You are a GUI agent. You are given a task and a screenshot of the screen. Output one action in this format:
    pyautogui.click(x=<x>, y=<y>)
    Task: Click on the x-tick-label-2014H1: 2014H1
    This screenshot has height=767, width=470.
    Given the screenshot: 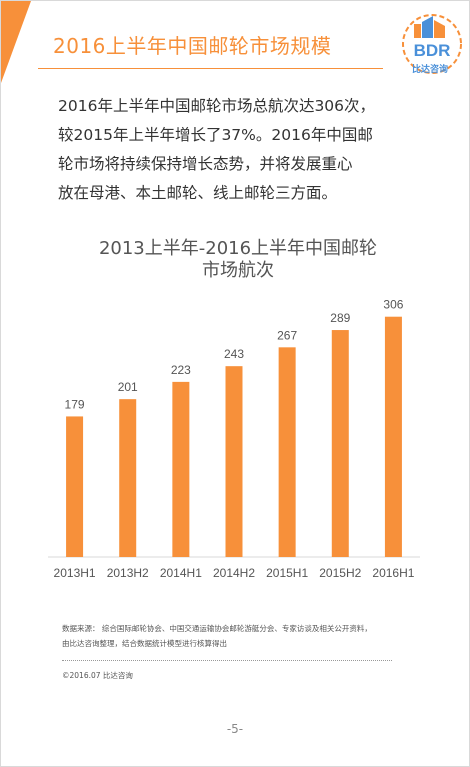 What is the action you would take?
    pyautogui.click(x=181, y=573)
    